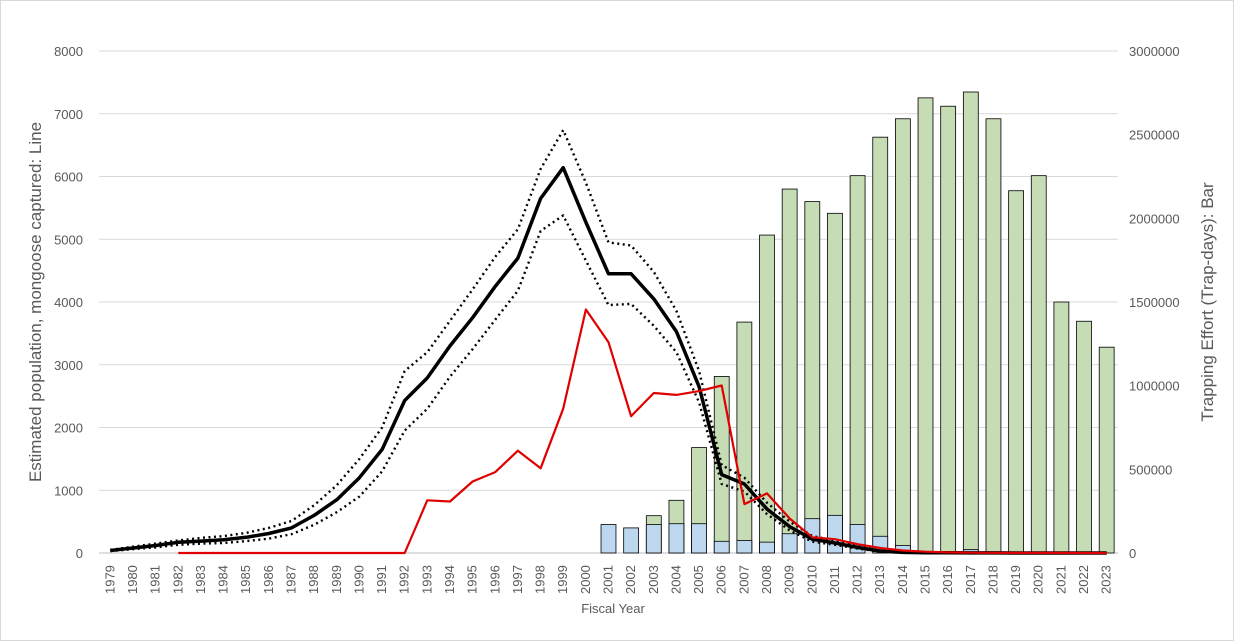 Image resolution: width=1234 pixels, height=641 pixels. What do you see at coordinates (200, 579) in the screenshot?
I see `x-tick-label: 1983` at bounding box center [200, 579].